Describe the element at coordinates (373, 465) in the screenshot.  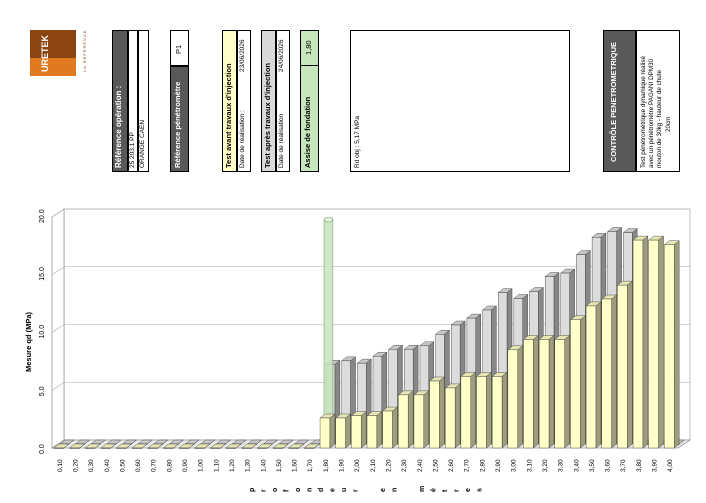
I see `x-tick-label: 2,10` at that location.